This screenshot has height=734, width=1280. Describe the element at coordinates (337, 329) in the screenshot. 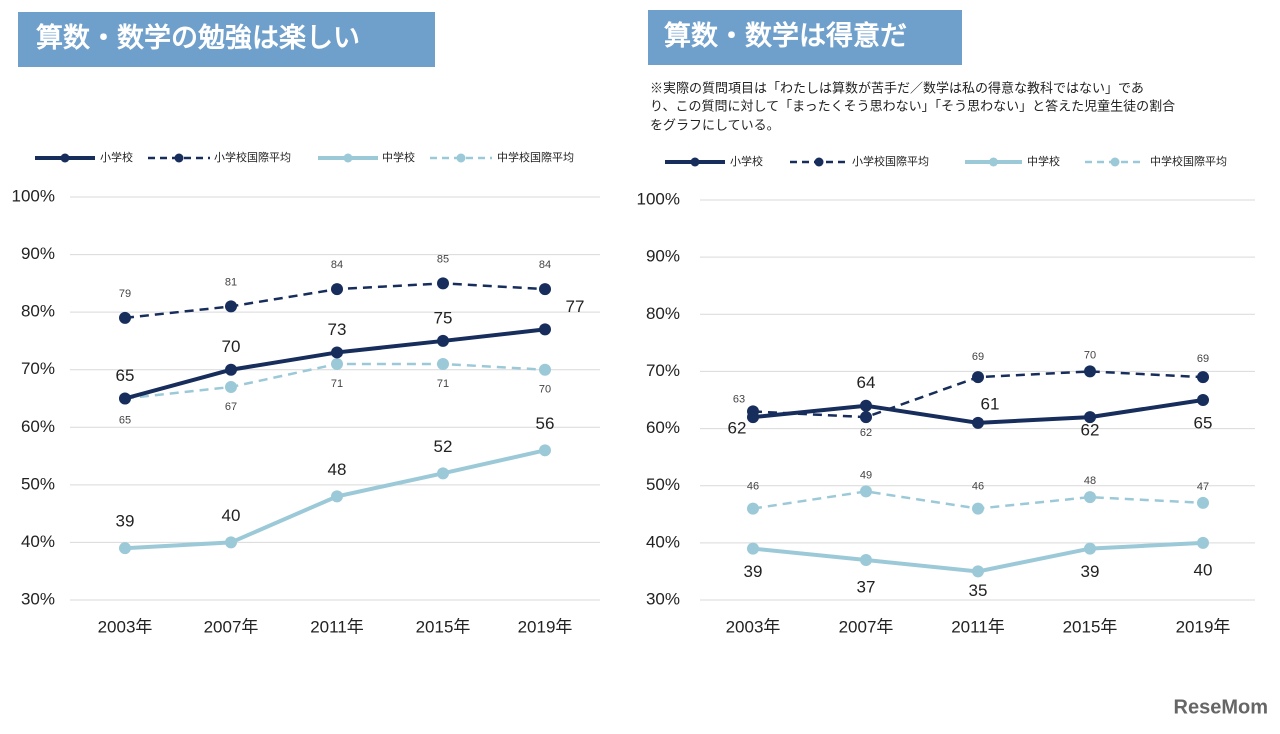

I see `data-label: 73` at that location.